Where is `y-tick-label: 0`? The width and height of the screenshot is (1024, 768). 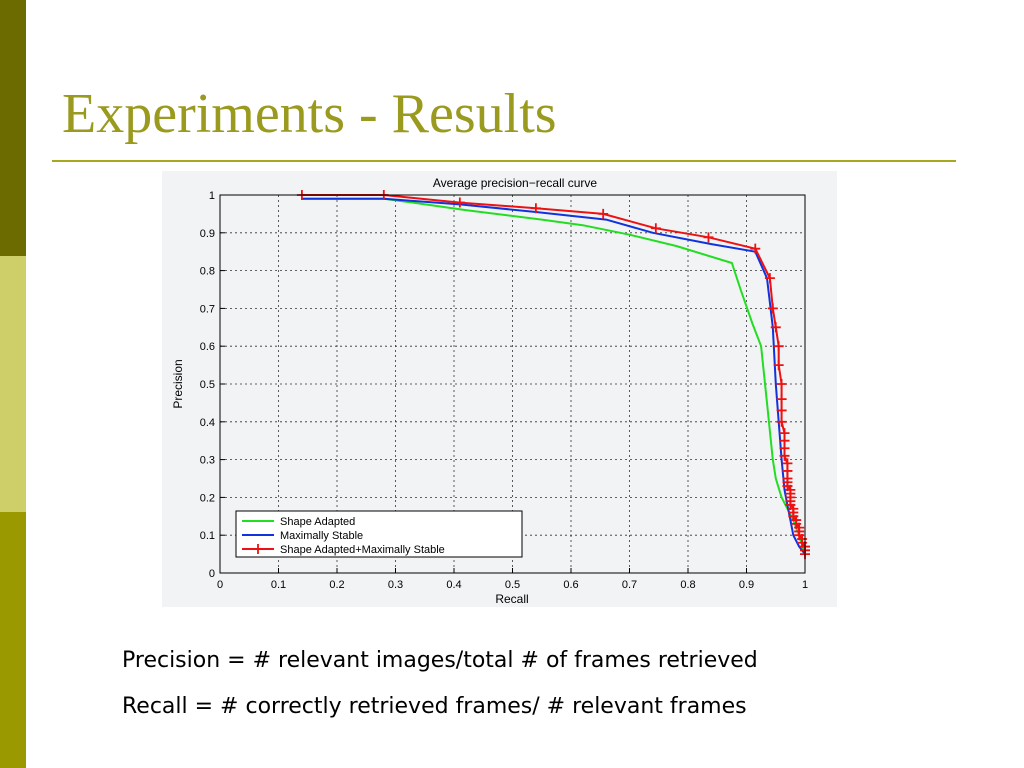 y-tick-label: 0 is located at coordinates (212, 574).